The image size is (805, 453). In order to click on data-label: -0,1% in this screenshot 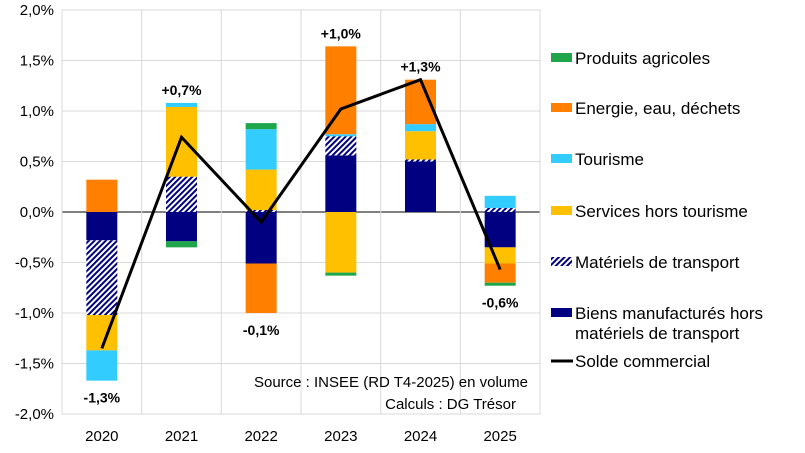, I will do `click(261, 330)`.